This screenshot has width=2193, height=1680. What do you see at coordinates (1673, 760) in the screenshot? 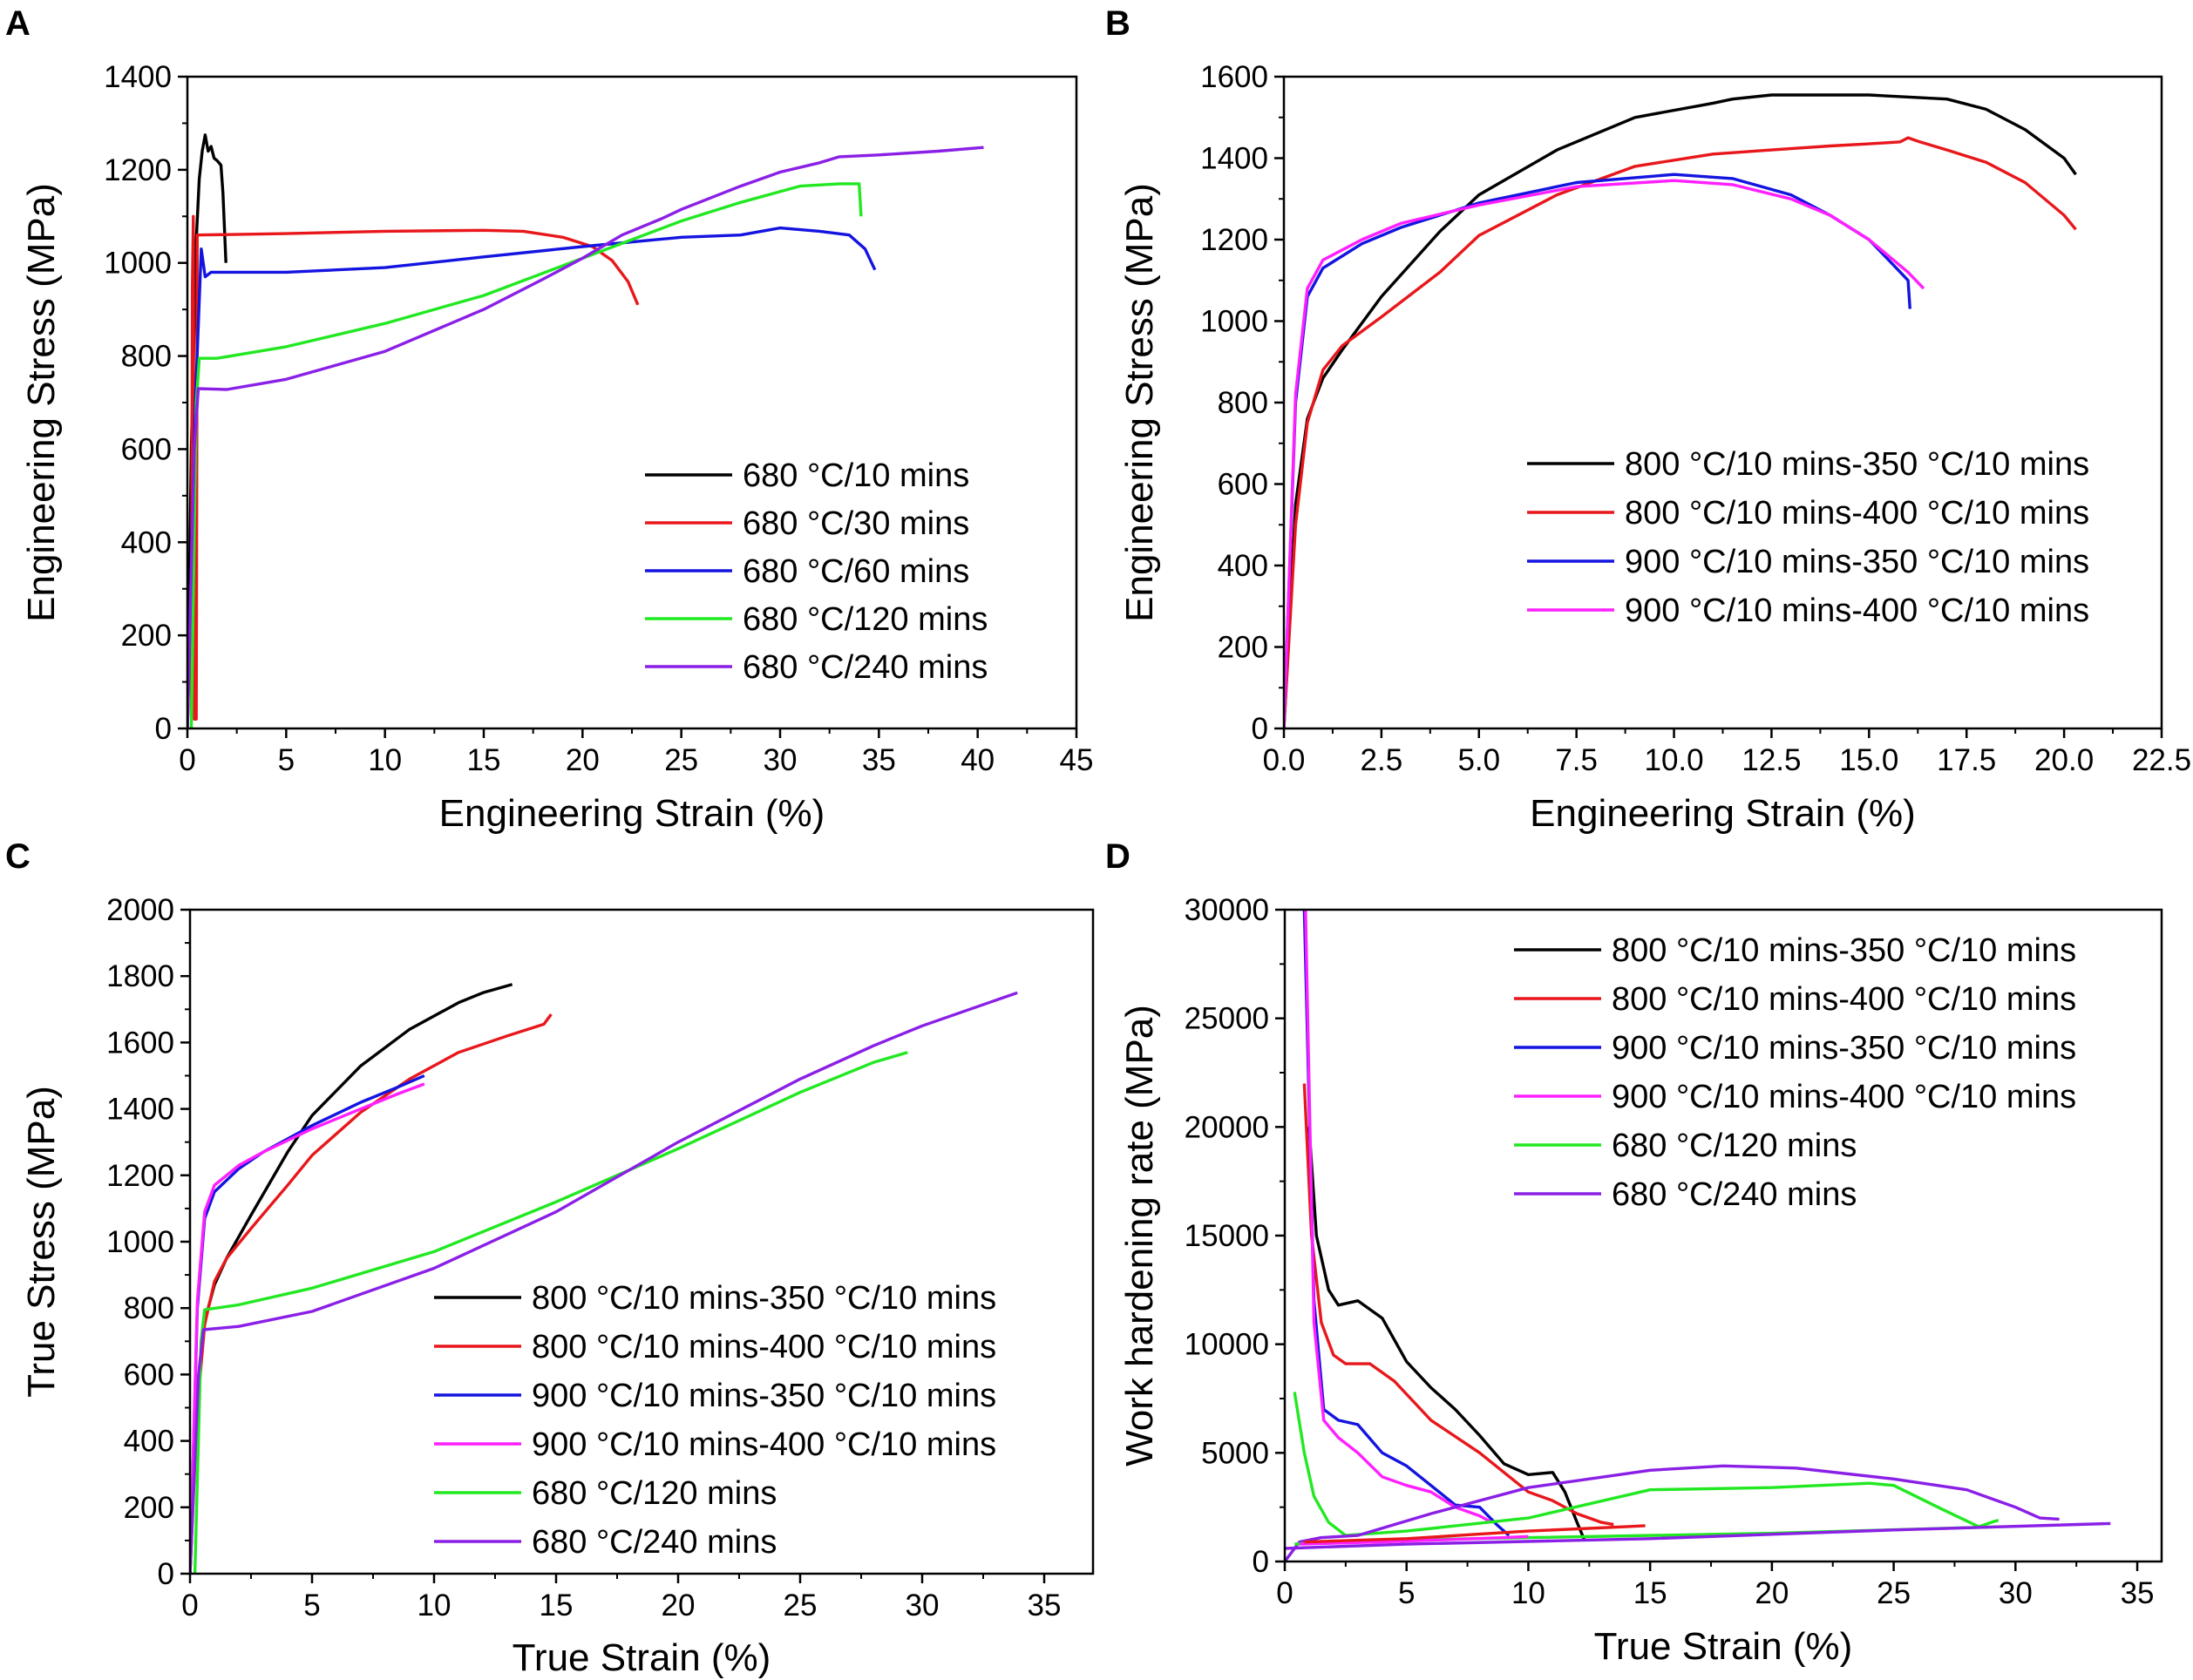
I see `x-tick-label: 10.0` at bounding box center [1673, 760].